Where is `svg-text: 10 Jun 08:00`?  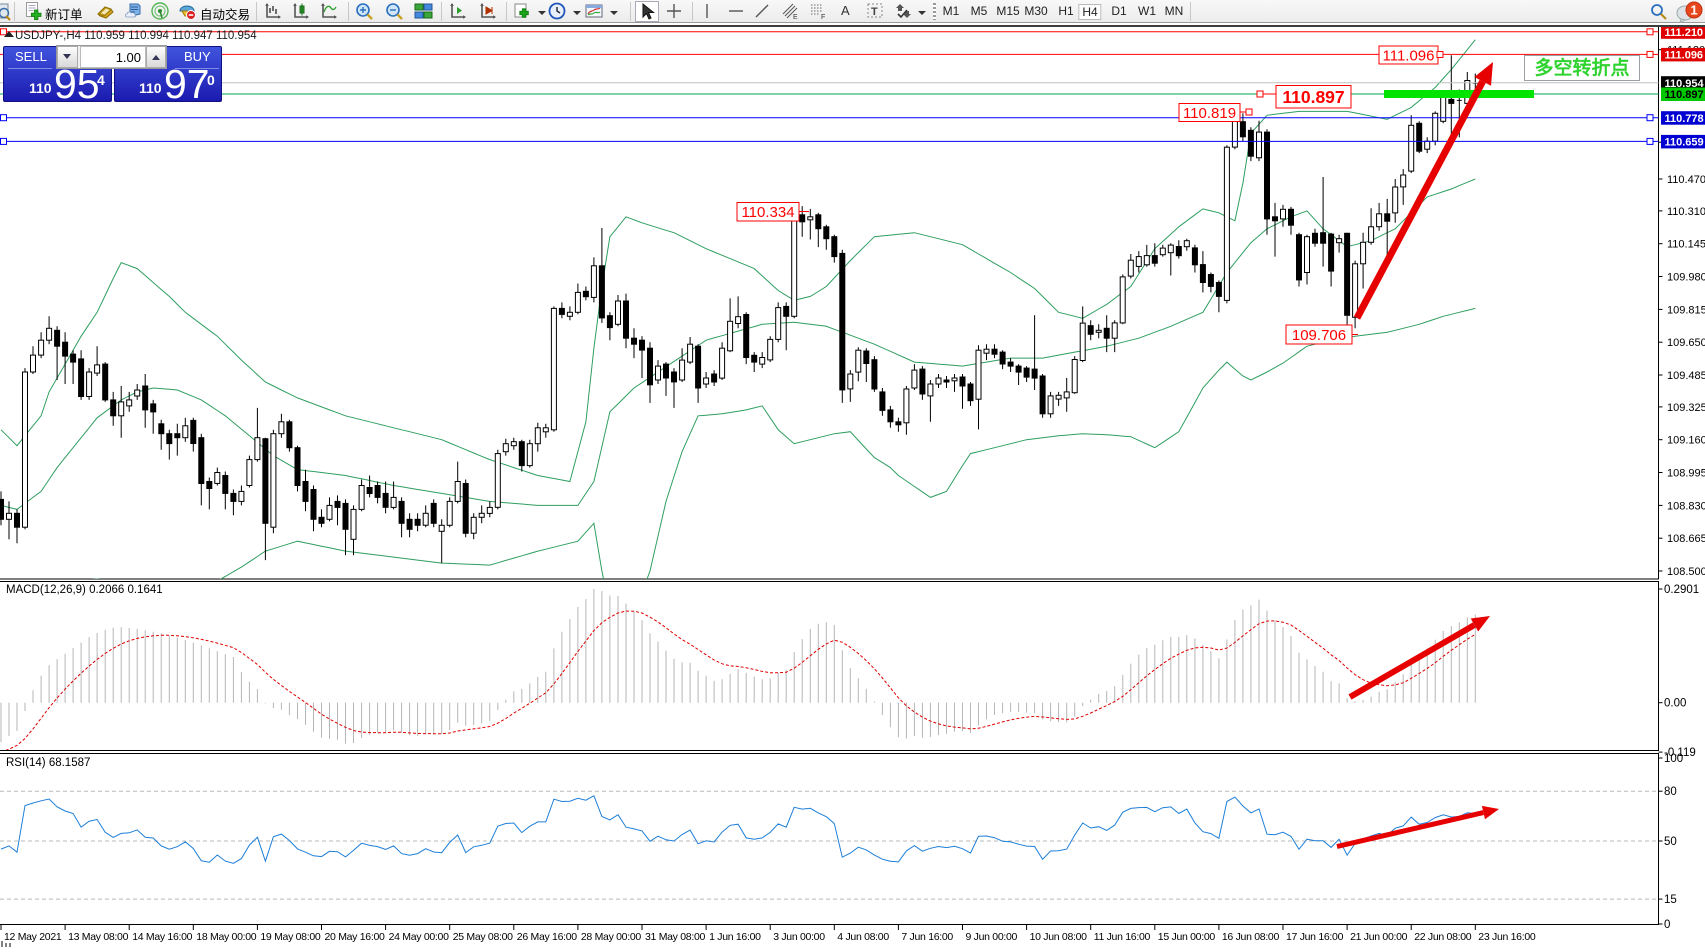
svg-text: 10 Jun 08:00 is located at coordinates (1059, 937).